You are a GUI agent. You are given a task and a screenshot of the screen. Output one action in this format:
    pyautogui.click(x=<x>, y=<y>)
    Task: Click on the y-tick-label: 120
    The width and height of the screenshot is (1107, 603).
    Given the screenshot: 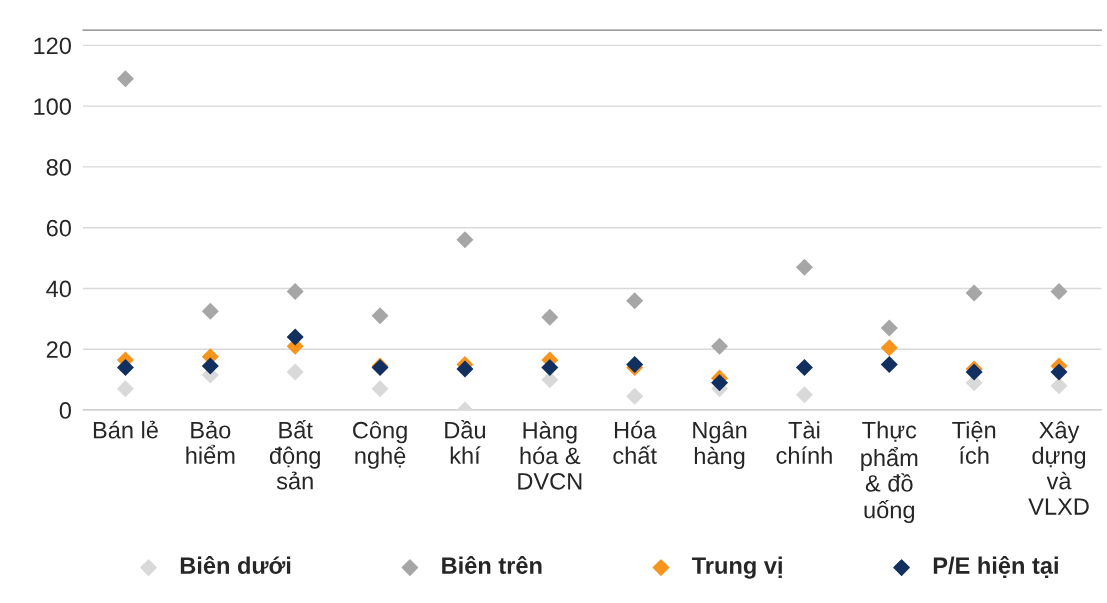 What is the action you would take?
    pyautogui.click(x=52, y=46)
    